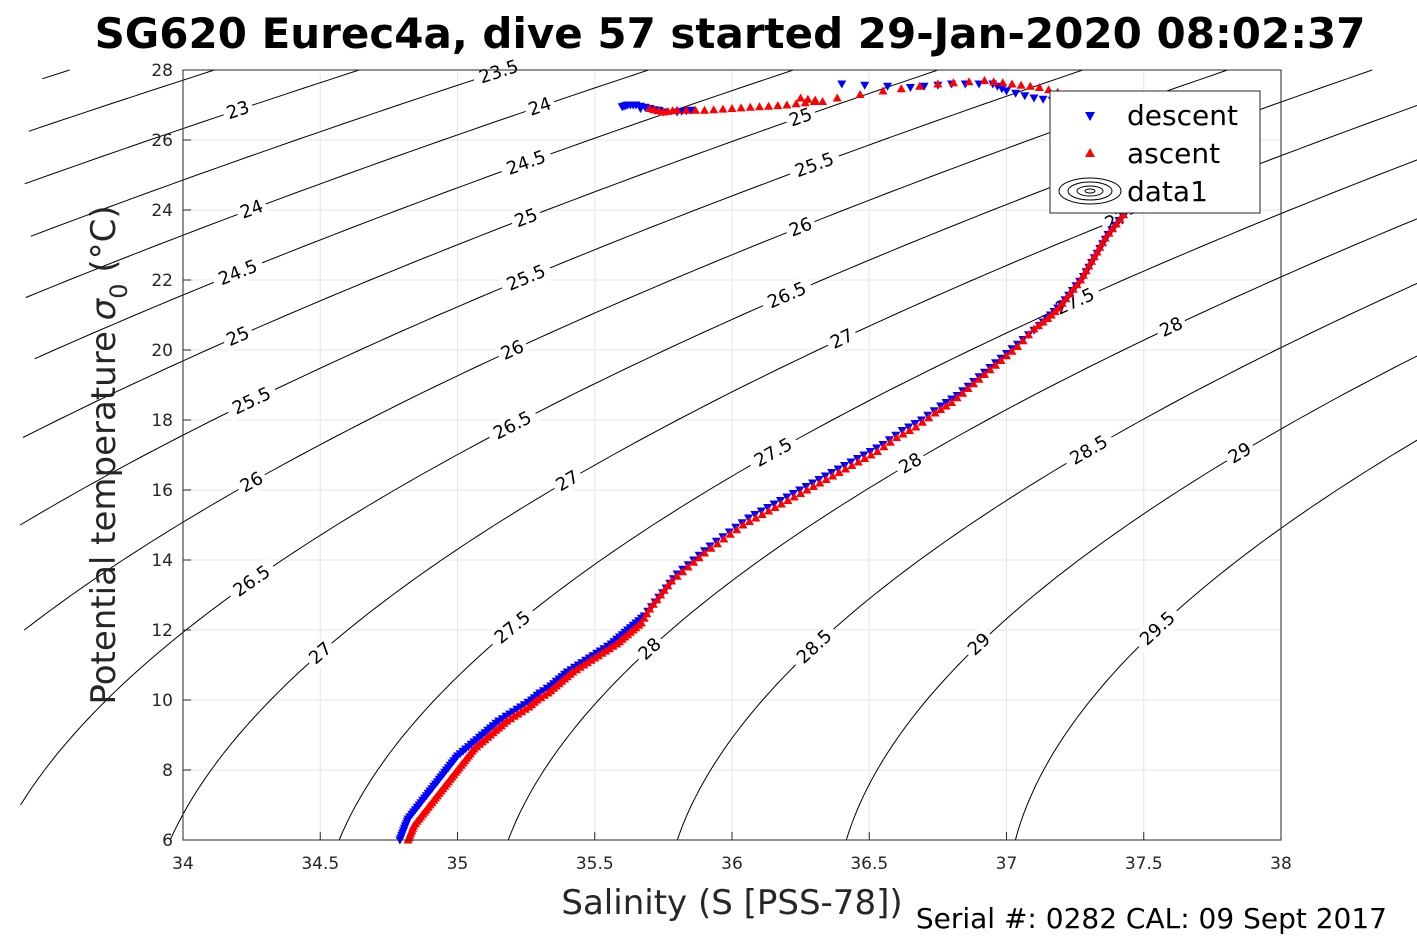  Describe the element at coordinates (1167, 191) in the screenshot. I see `legend-contour: data1` at that location.